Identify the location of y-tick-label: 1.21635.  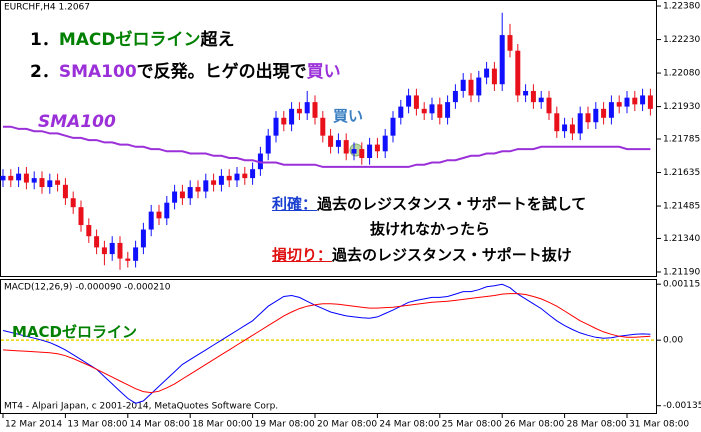
(681, 173).